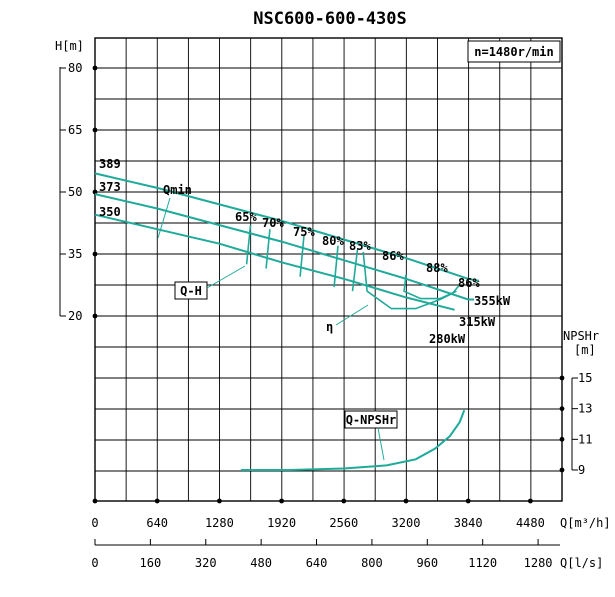 The height and width of the screenshot is (597, 615). What do you see at coordinates (75, 130) in the screenshot?
I see `head-tick-label: 65` at bounding box center [75, 130].